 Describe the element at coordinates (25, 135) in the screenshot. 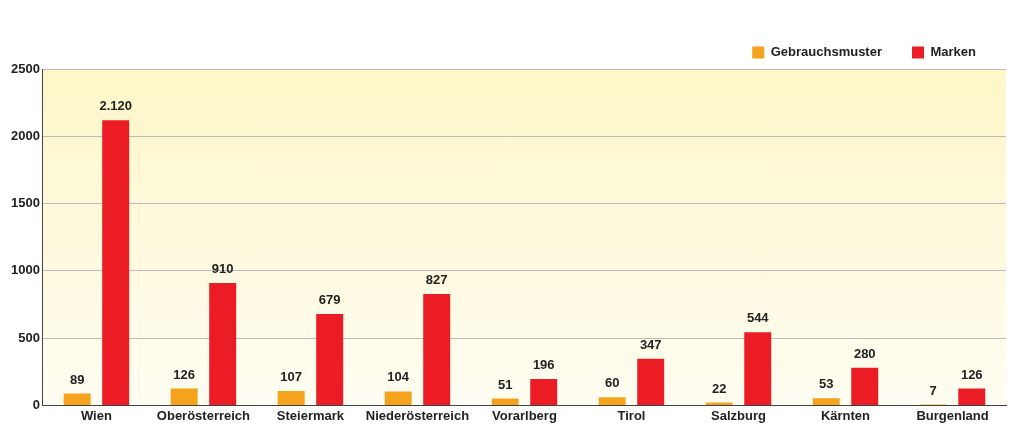

I see `y-tick-label: 2000` at that location.